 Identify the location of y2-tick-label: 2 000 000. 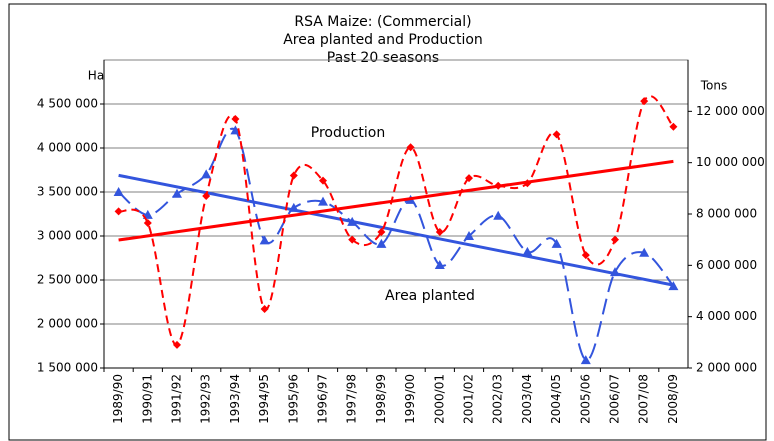
(726, 368).